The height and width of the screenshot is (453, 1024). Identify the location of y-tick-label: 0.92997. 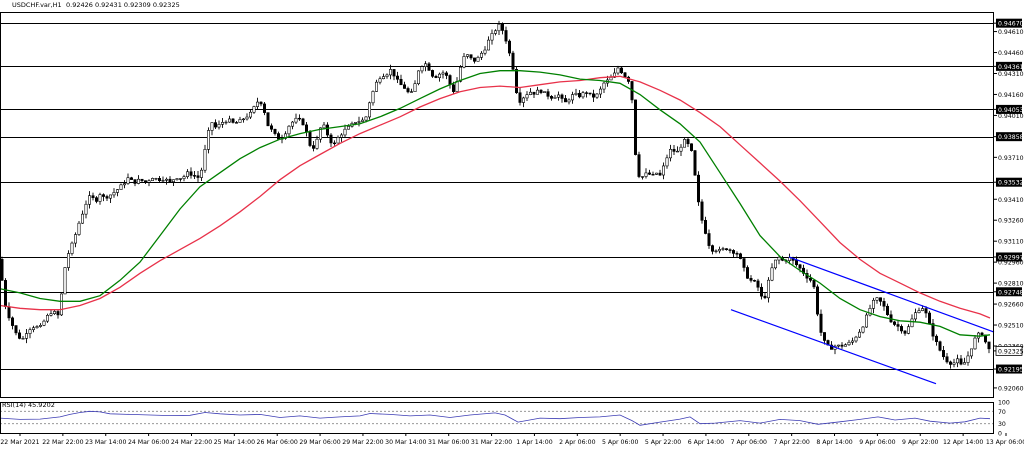
(1011, 257).